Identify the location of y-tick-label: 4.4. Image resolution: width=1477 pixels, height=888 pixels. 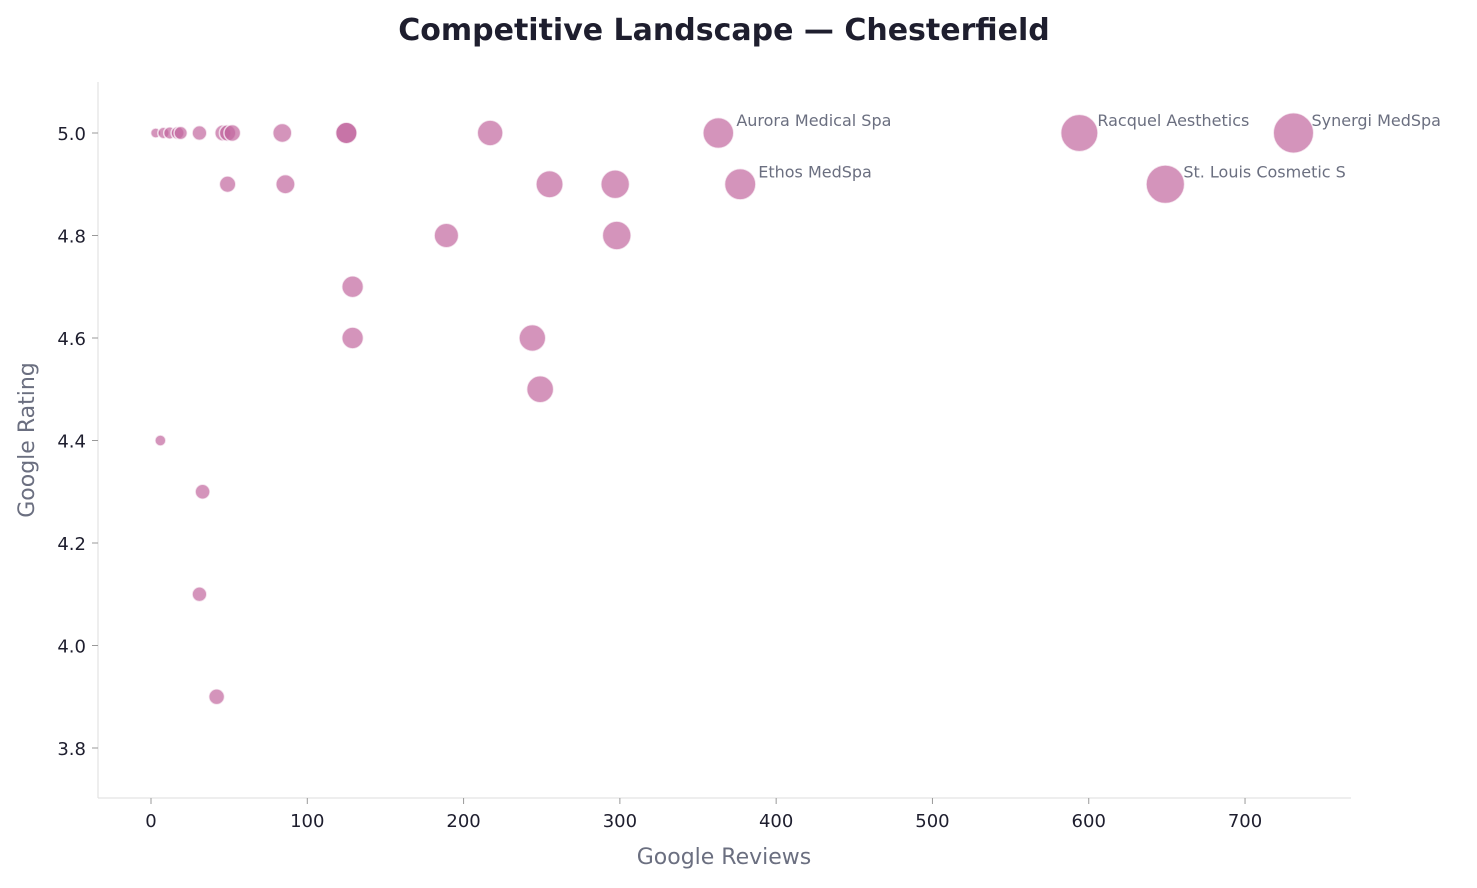
(71, 442).